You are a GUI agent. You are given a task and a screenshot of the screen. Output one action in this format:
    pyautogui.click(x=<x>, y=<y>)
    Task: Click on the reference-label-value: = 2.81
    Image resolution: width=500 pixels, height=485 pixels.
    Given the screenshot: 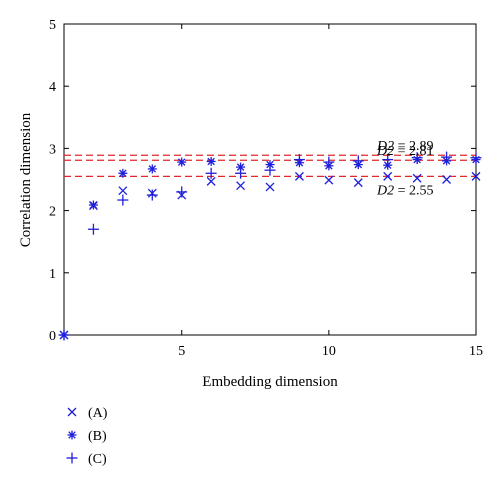 What is the action you would take?
    pyautogui.click(x=413, y=151)
    